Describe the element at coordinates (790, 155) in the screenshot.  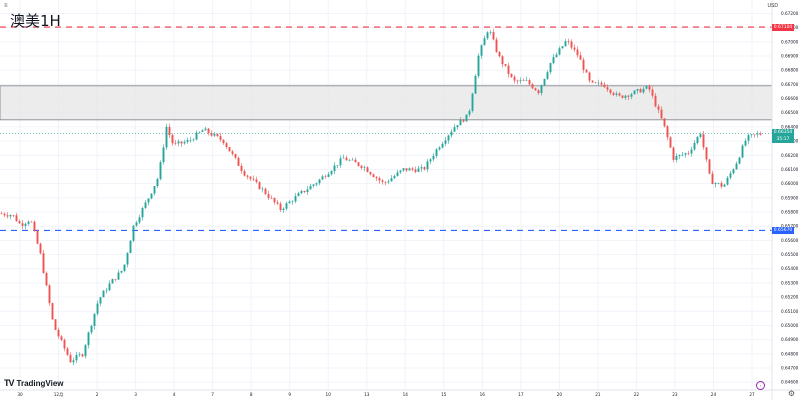
I see `price-tick-label: 0.66200` at that location.